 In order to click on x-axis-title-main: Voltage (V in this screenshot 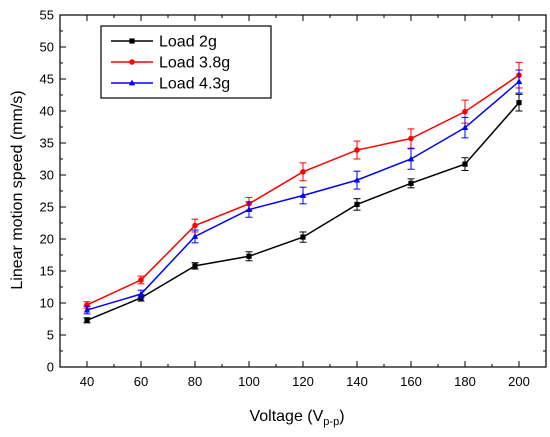, I will do `click(286, 416)`.